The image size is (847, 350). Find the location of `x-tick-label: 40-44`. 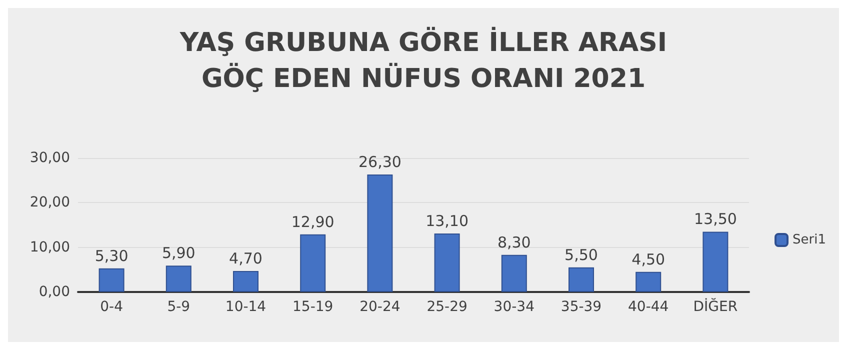

x-tick-label: 40-44 is located at coordinates (648, 307).